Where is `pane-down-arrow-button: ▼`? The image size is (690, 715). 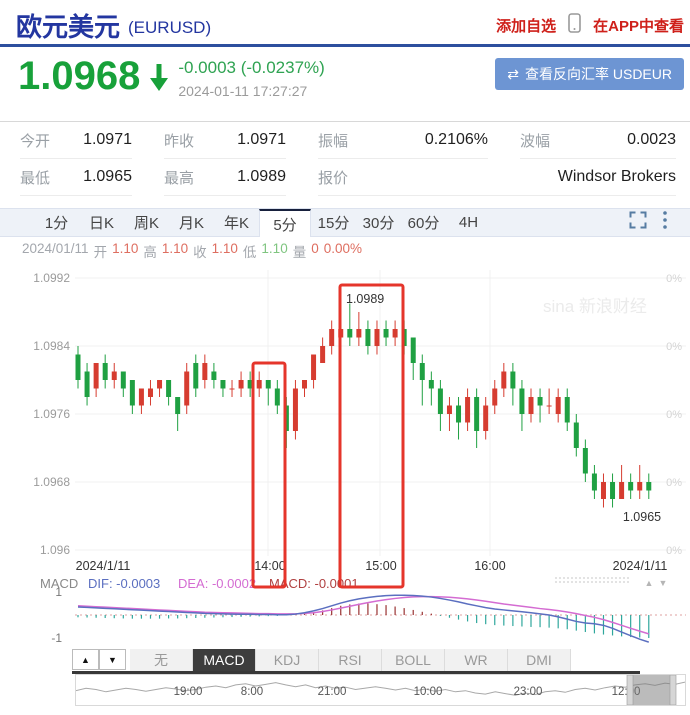 pane-down-arrow-button: ▼ is located at coordinates (112, 659).